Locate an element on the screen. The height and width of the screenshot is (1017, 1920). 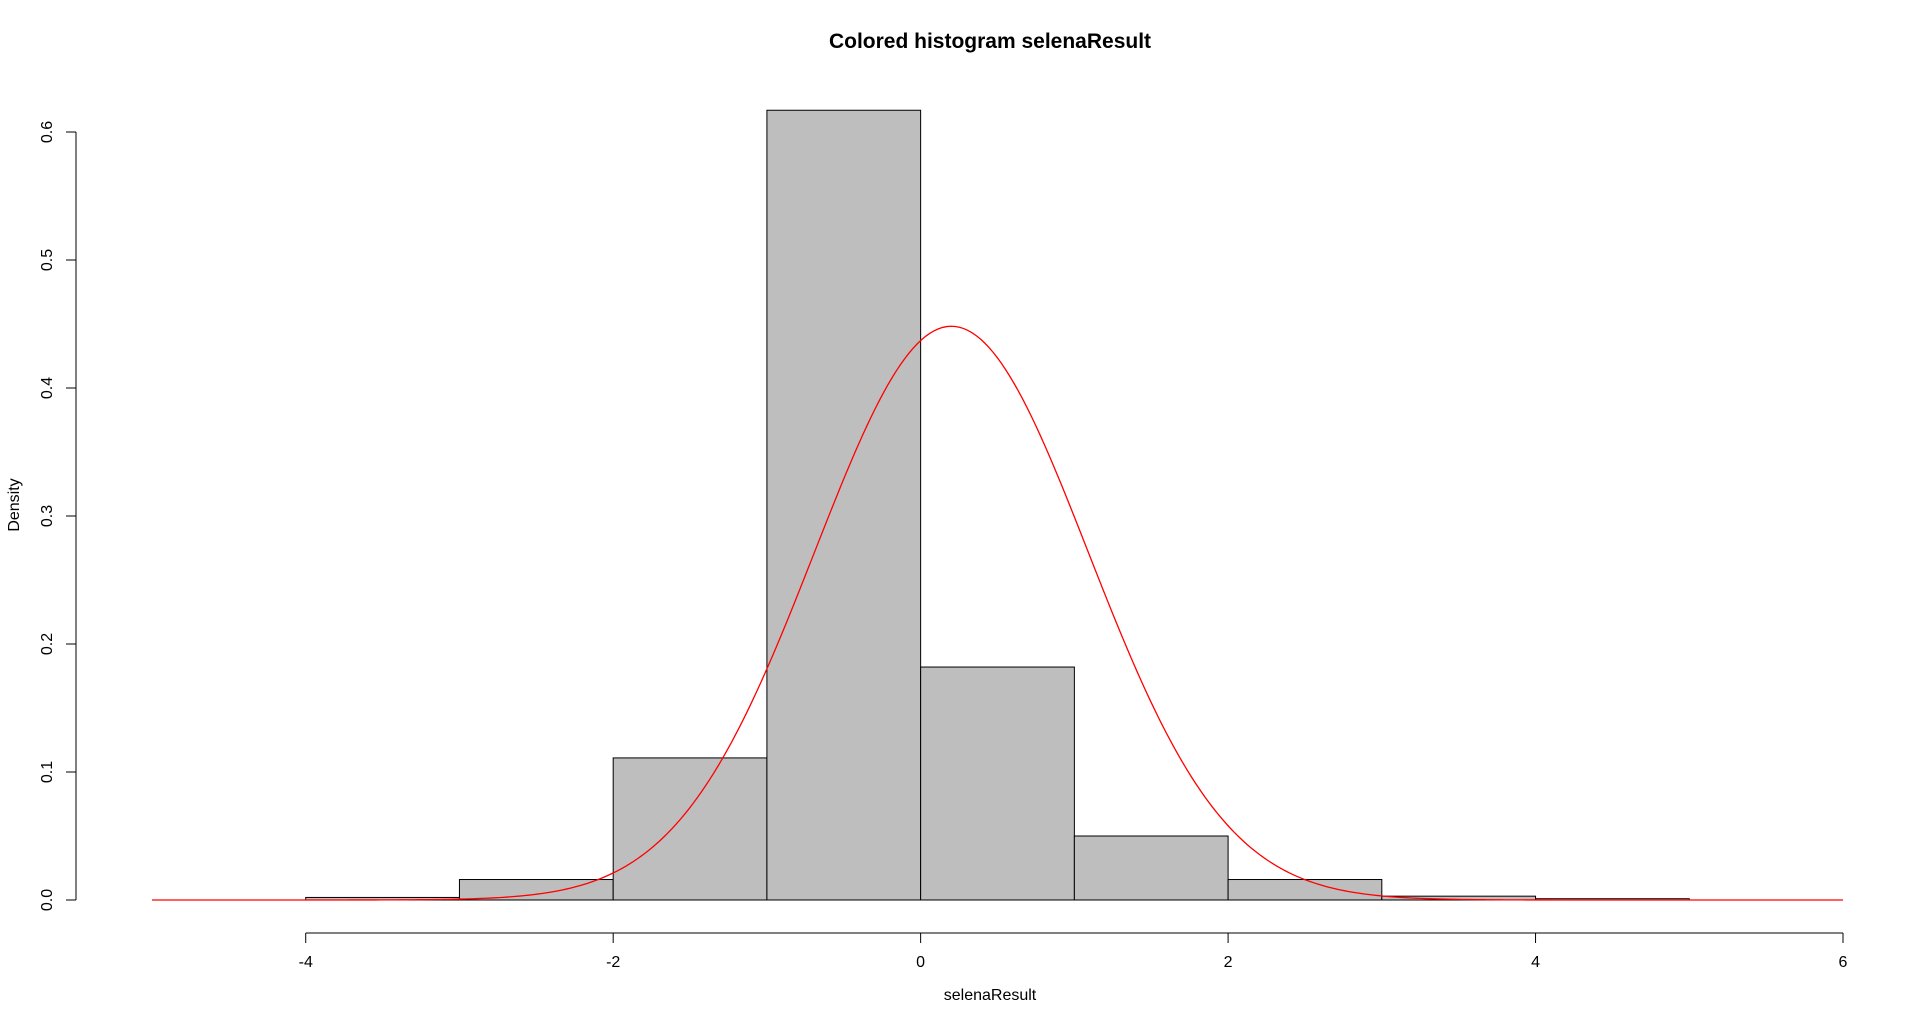
y-axis: 0.0 0.1 0.2 0.3 0.4 0.5 0.6 is located at coordinates (58, 516).